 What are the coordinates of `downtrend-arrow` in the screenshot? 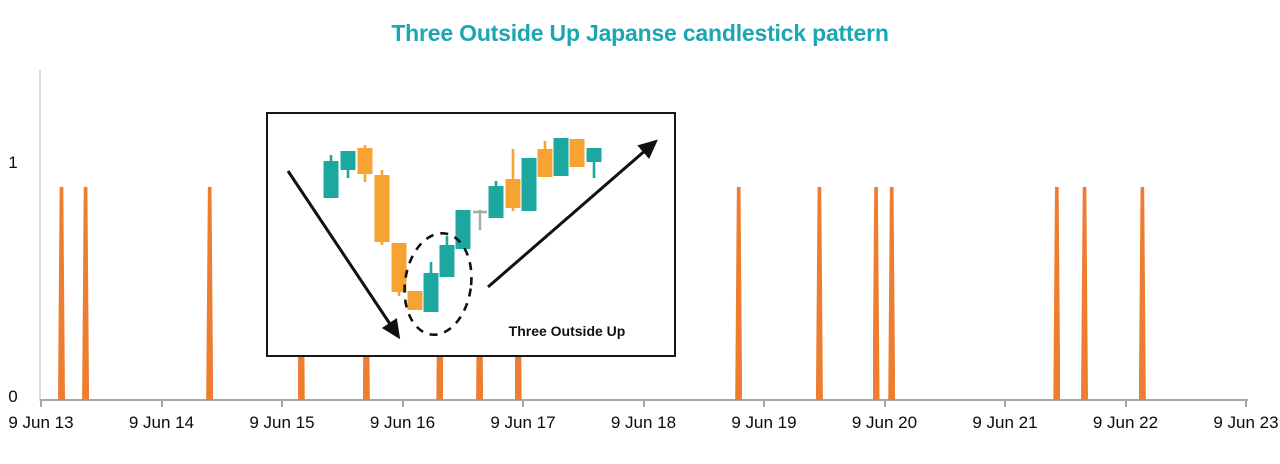 It's located at (343, 255).